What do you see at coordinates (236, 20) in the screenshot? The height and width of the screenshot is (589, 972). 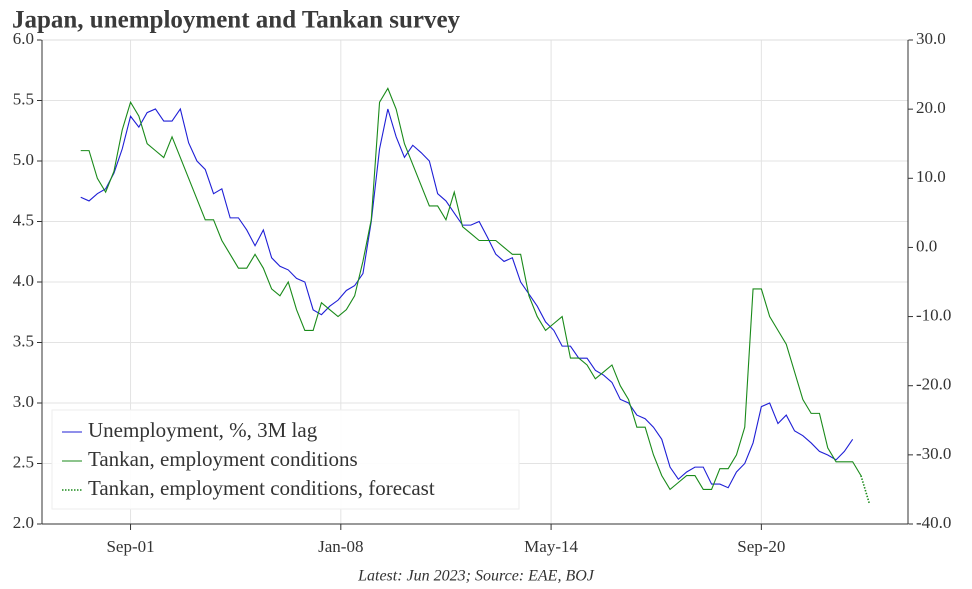 I see `chart-title: Japan, unemployment and Tankan survey` at bounding box center [236, 20].